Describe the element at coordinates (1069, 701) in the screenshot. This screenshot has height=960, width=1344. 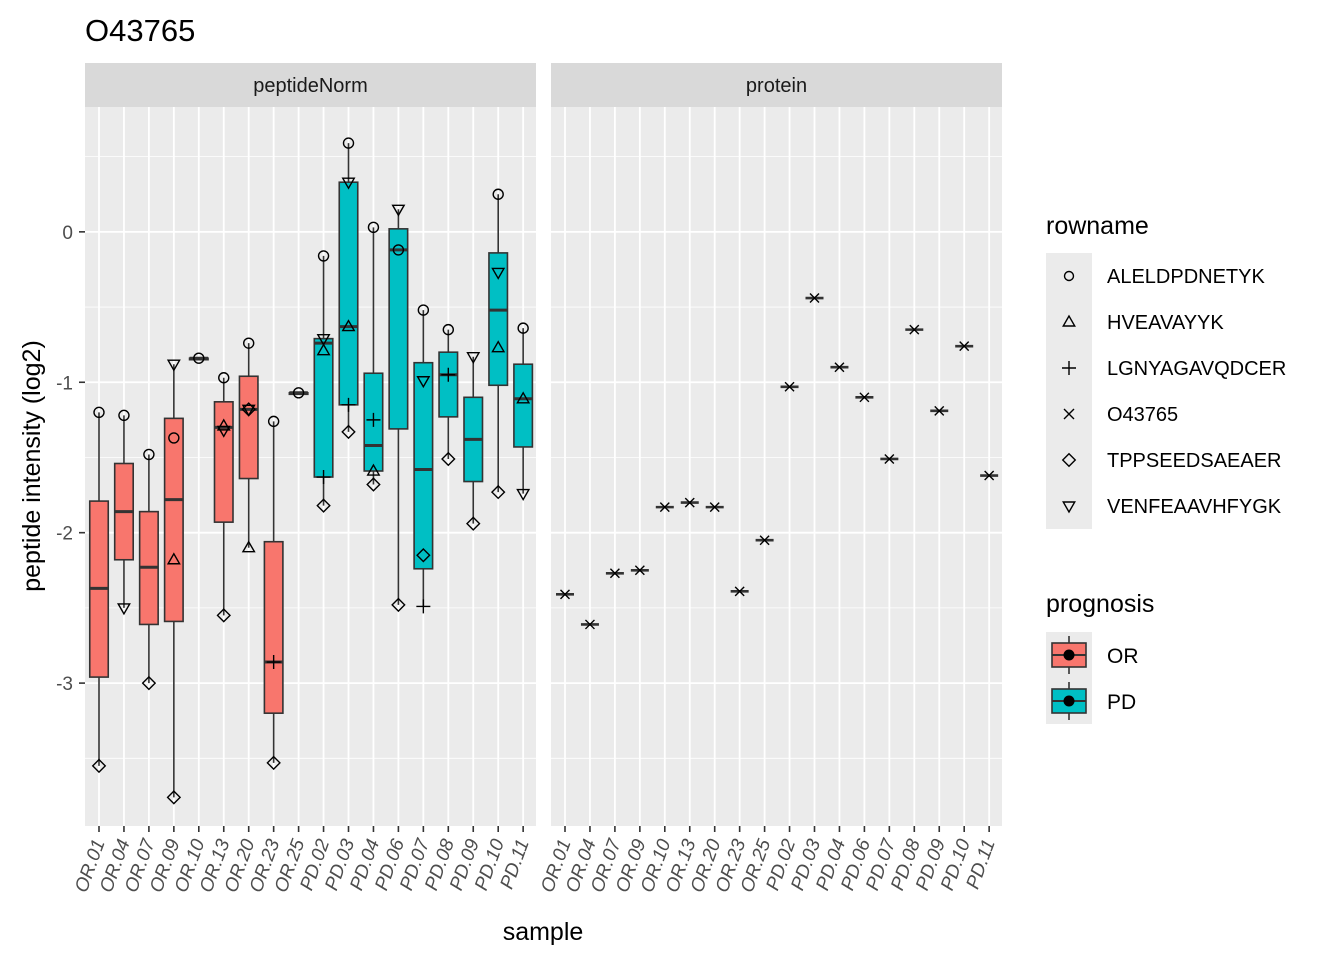
I see `legend-key-dot` at that location.